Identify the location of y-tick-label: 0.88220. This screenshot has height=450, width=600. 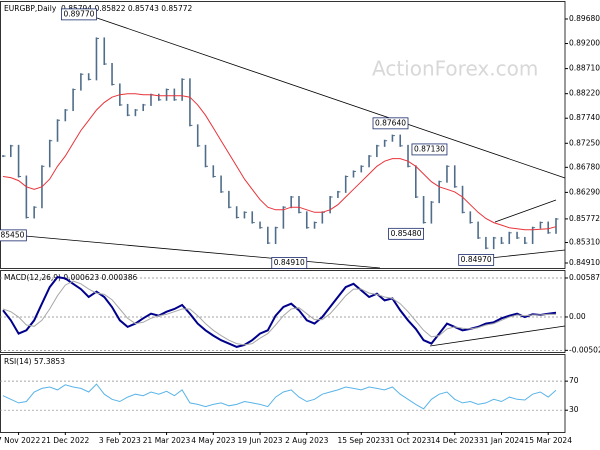
(584, 93).